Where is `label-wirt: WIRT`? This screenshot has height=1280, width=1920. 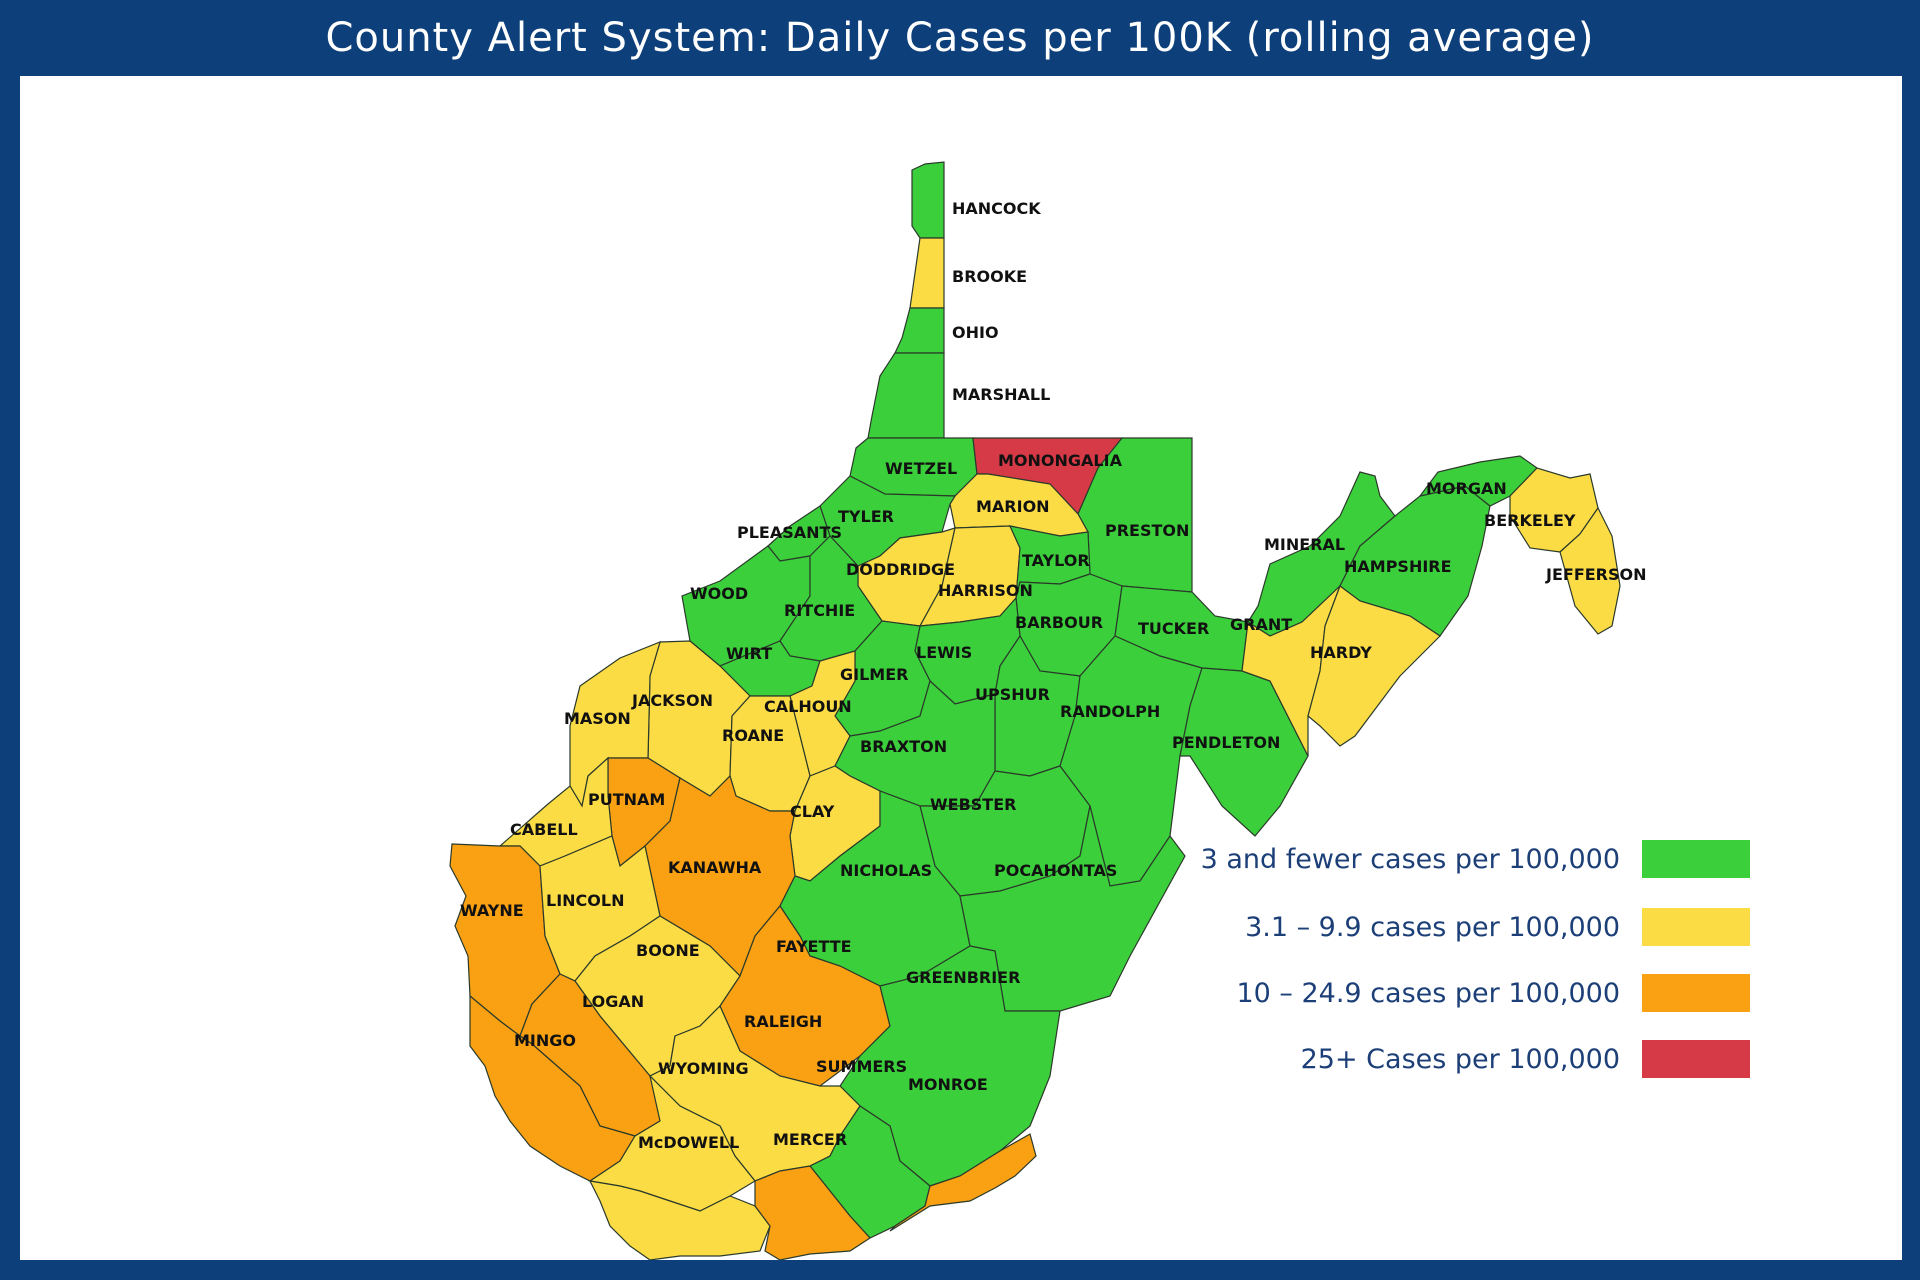 label-wirt: WIRT is located at coordinates (749, 653).